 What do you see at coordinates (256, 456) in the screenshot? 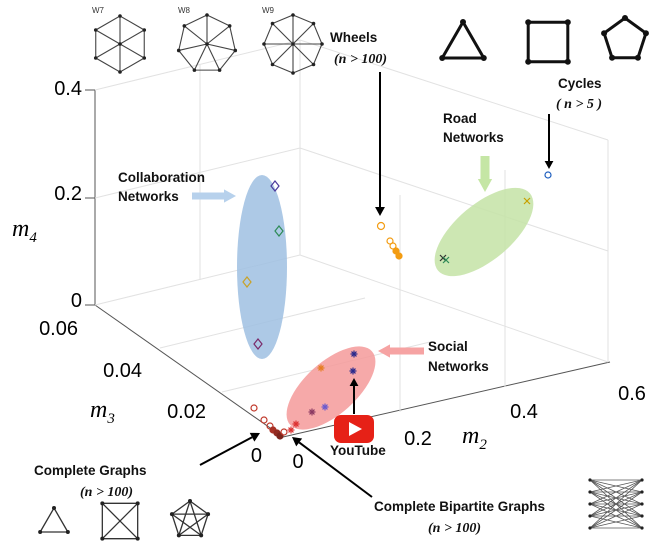
I see `y-tick-0: 0` at bounding box center [256, 456].